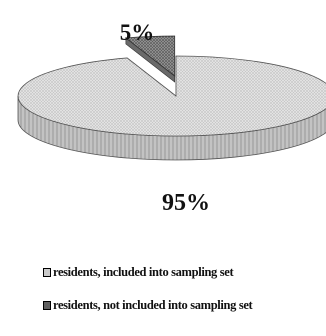 The width and height of the screenshot is (326, 336). I want to click on data-label-included: 95%, so click(186, 203).